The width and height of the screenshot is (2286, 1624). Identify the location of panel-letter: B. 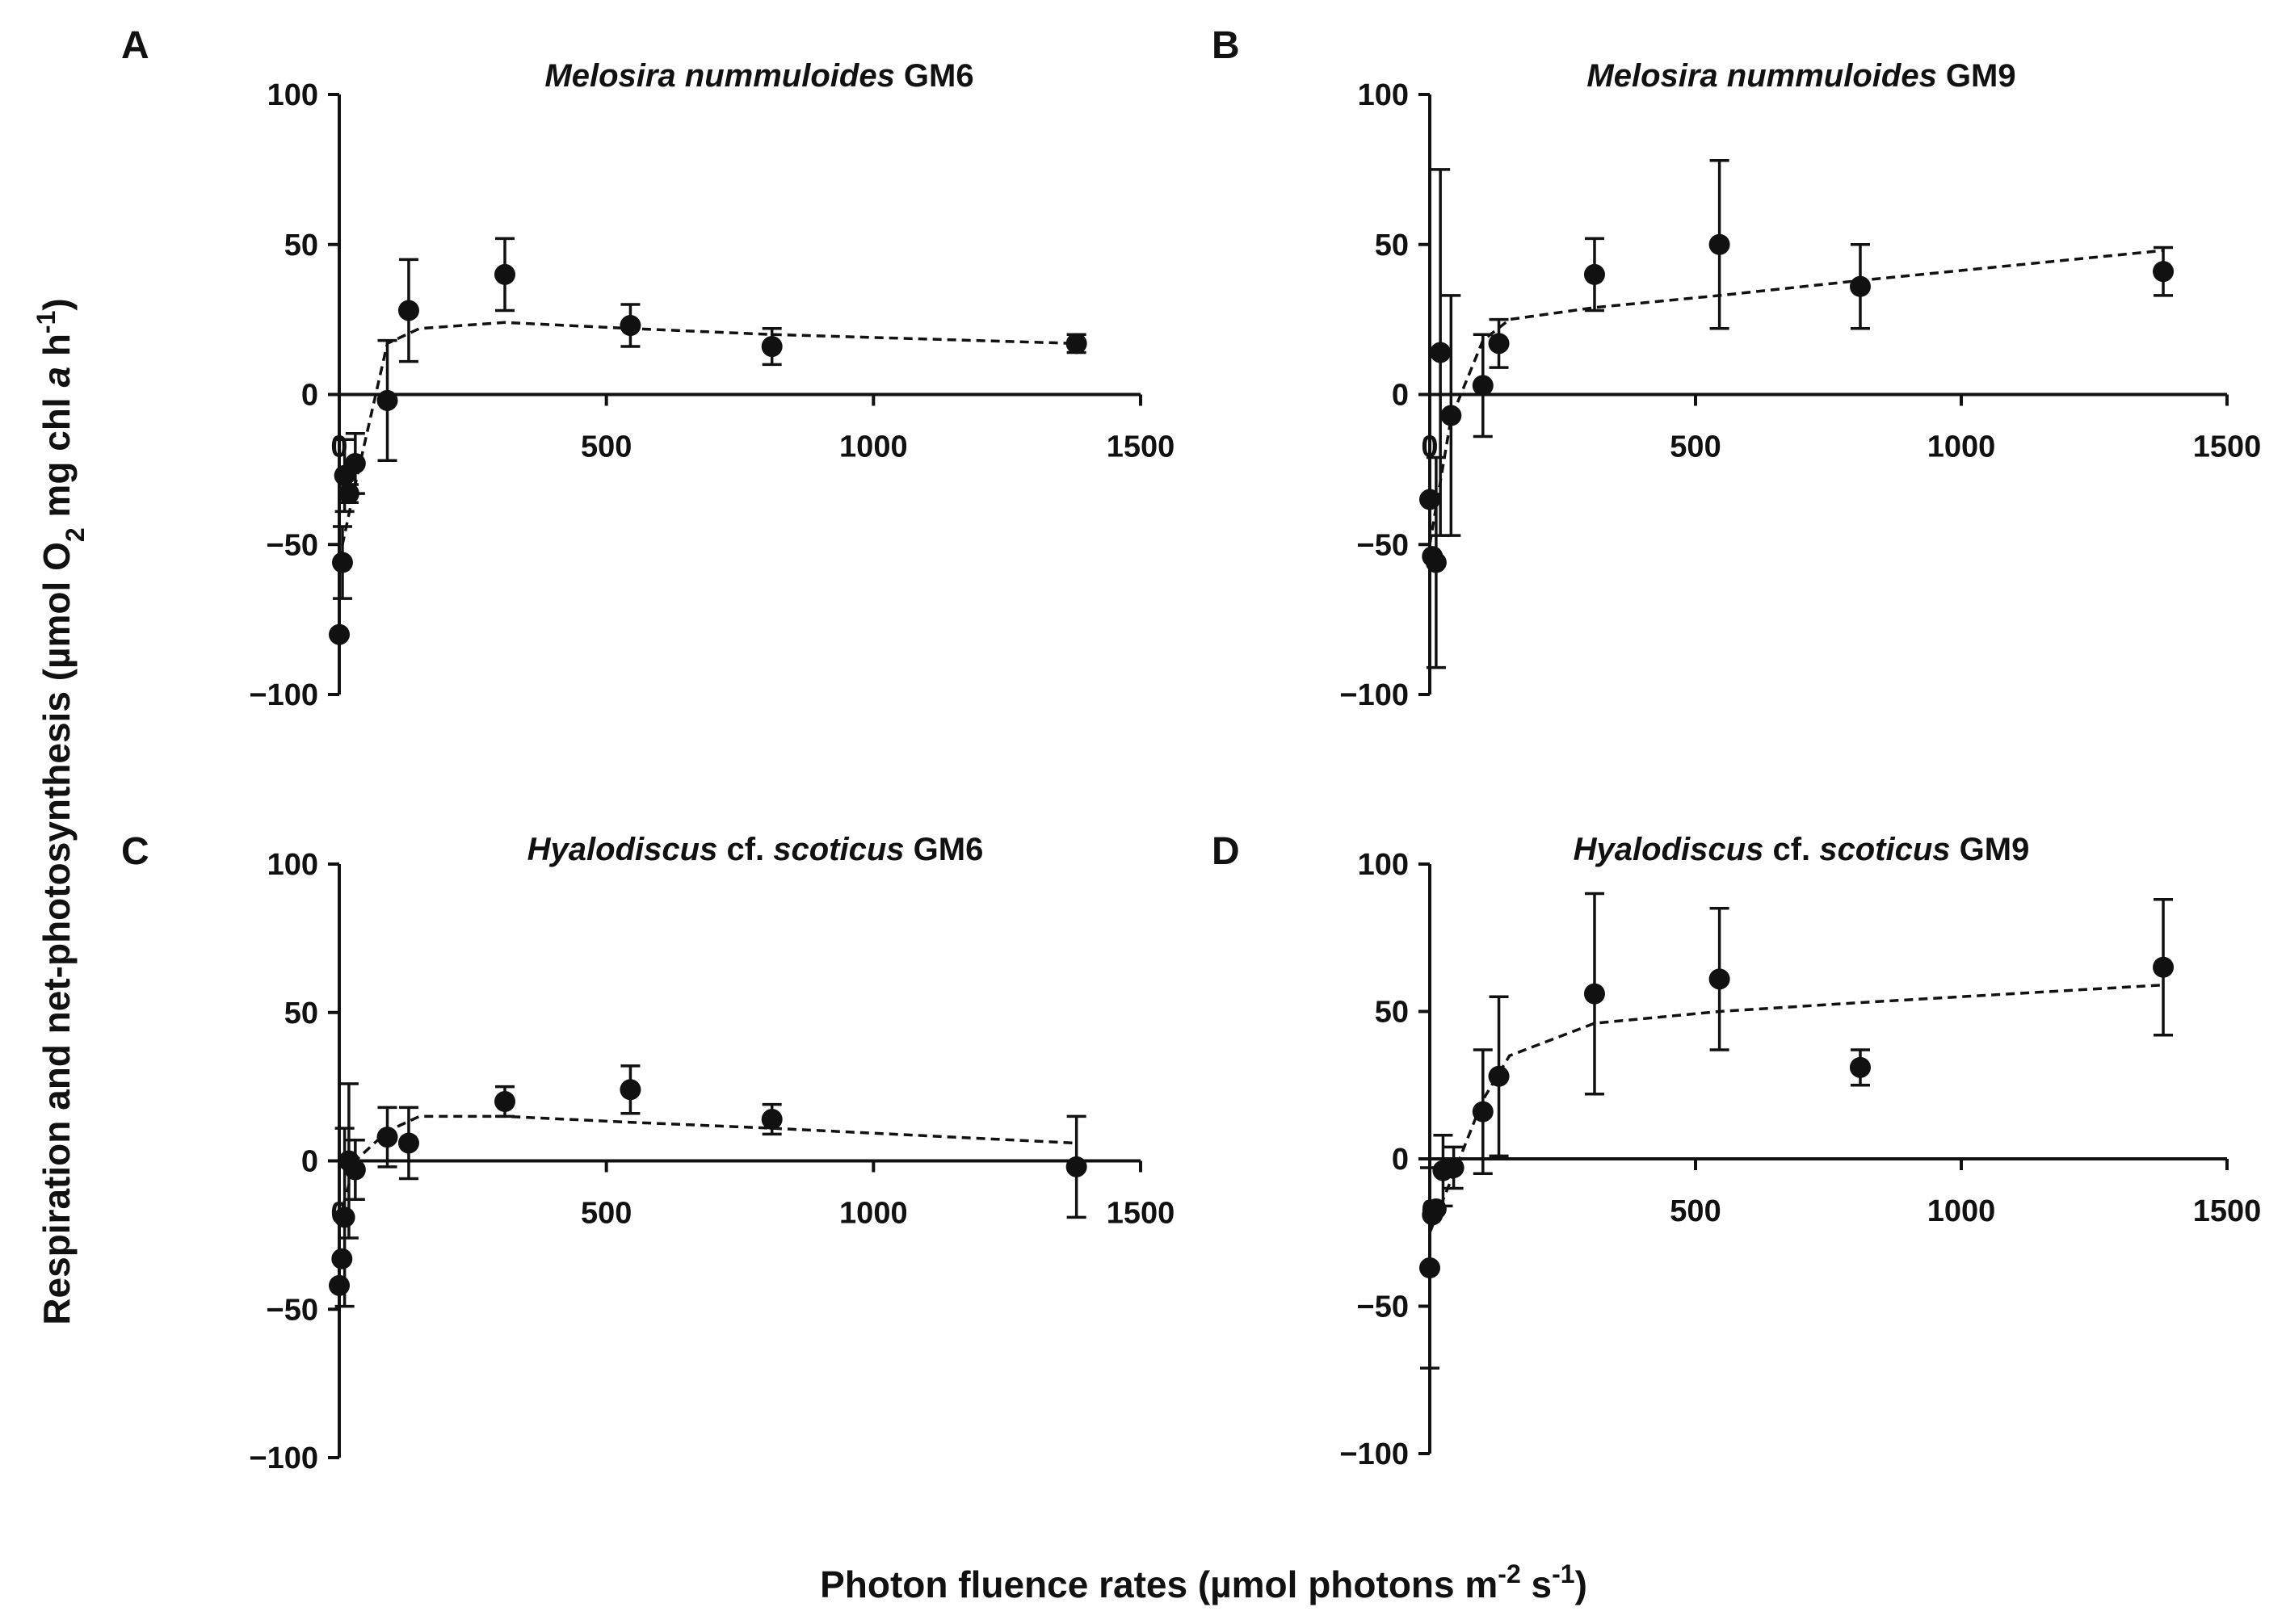
(1226, 45).